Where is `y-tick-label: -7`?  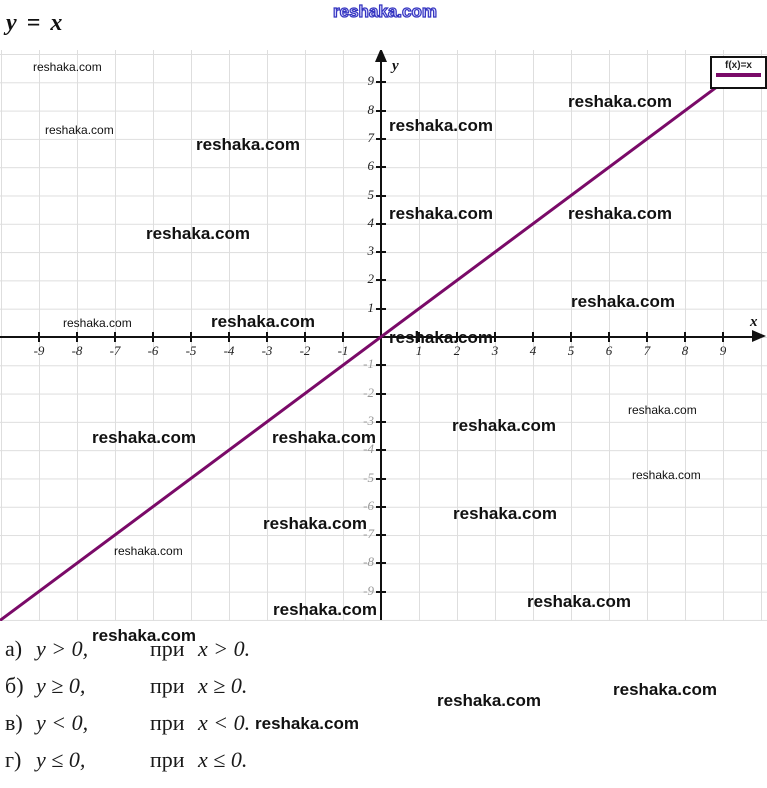
y-tick-label: -7 is located at coordinates (368, 534).